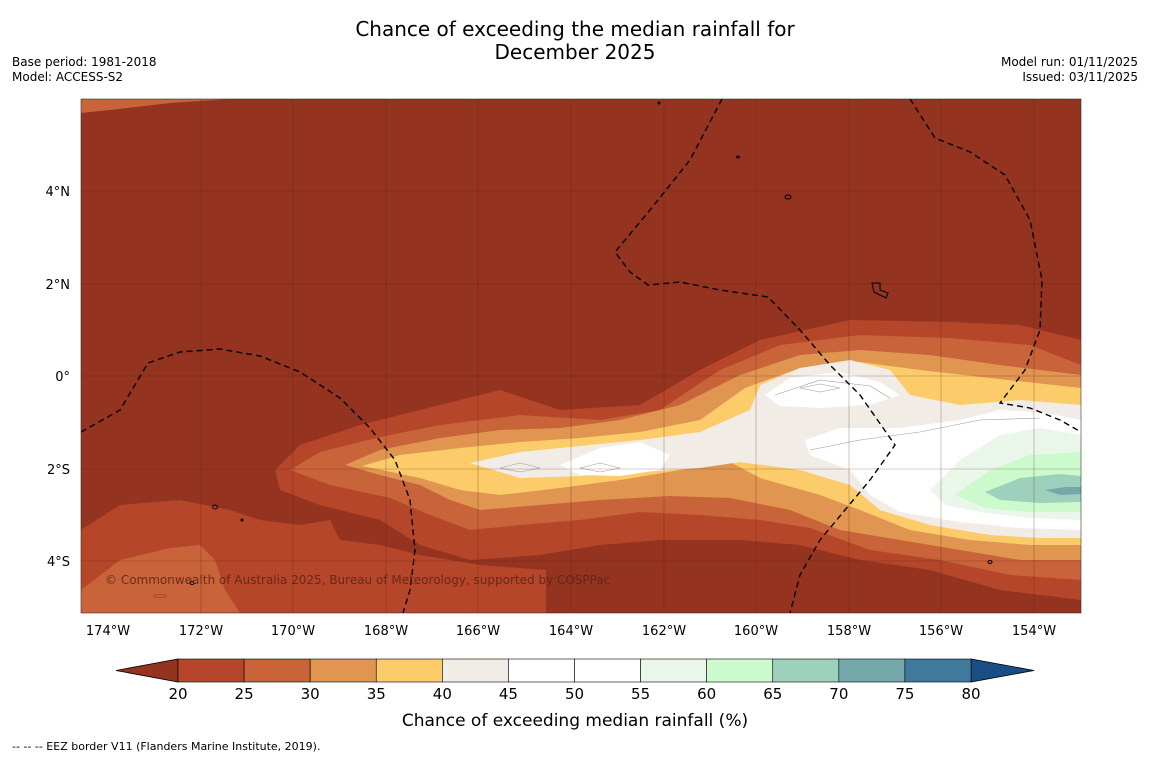 The height and width of the screenshot is (758, 1150). Describe the element at coordinates (849, 631) in the screenshot. I see `lon-tick-label: 158°W` at that location.